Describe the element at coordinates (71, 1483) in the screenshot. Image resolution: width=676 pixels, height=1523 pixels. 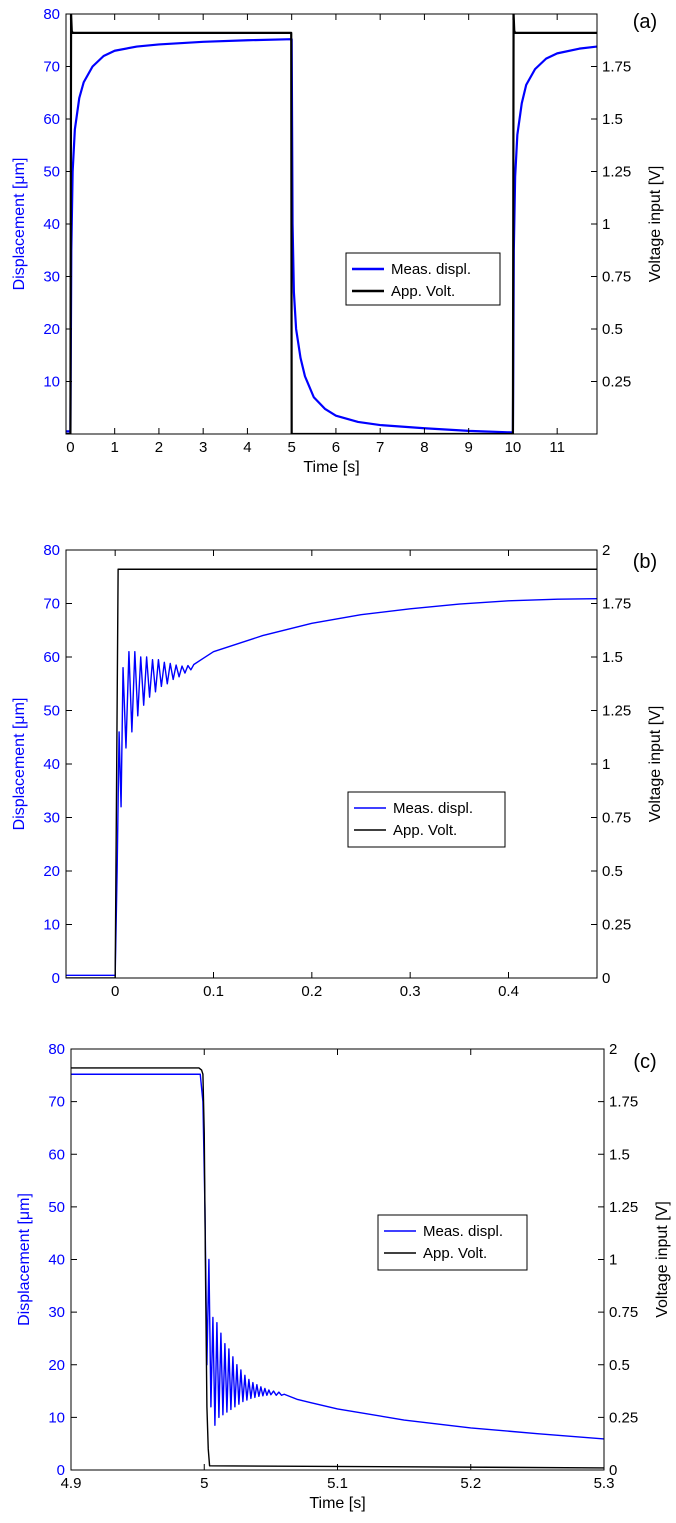
I see `x-tick-label: 4.9` at that location.